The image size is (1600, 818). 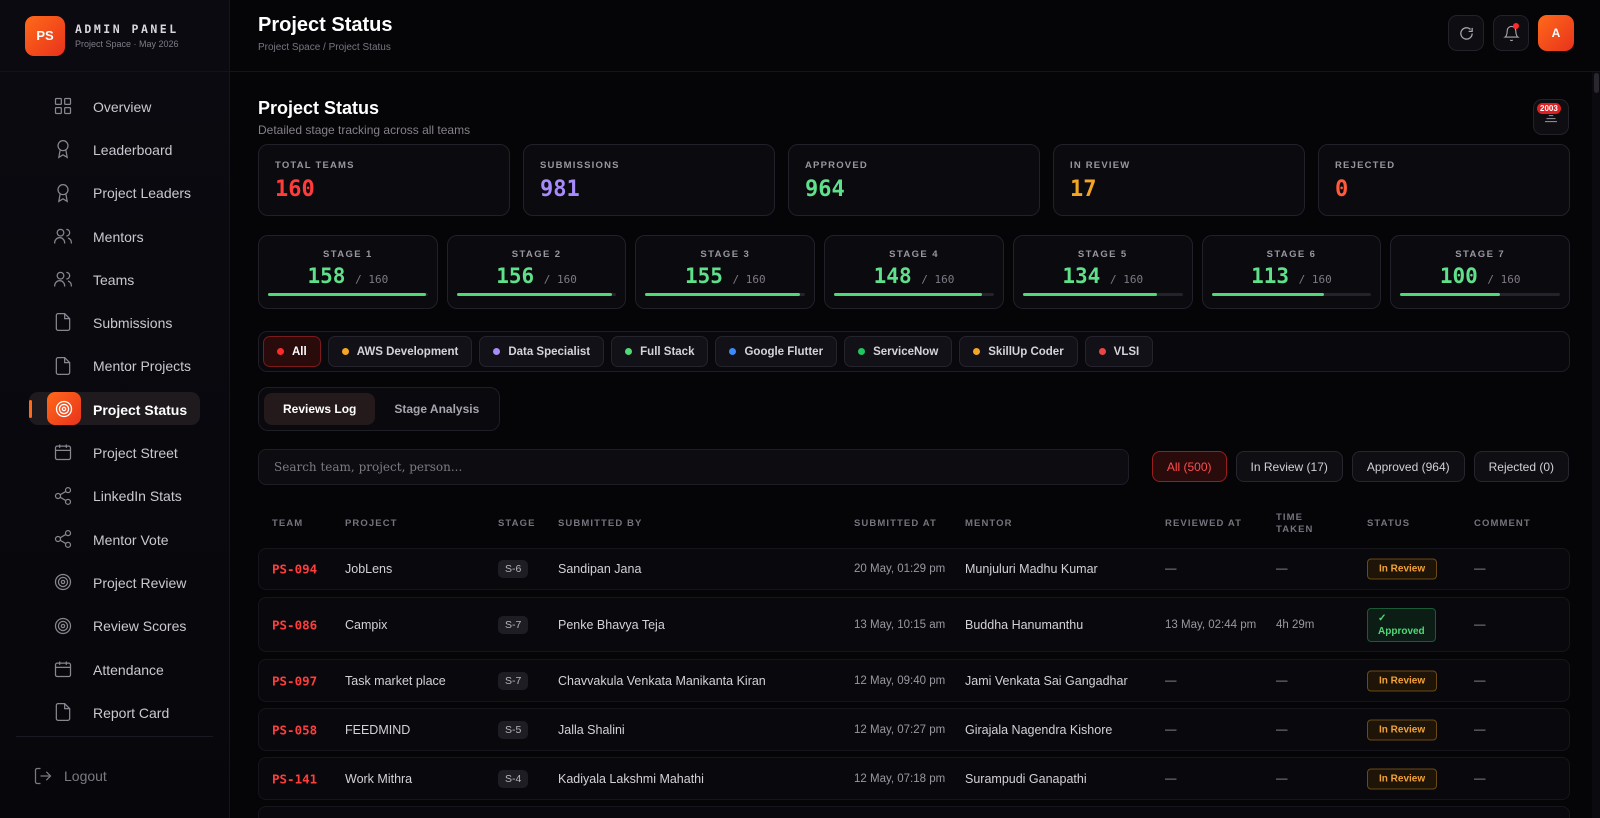 I want to click on mentor-name: Surampudi Ganapathi, so click(x=1026, y=778).